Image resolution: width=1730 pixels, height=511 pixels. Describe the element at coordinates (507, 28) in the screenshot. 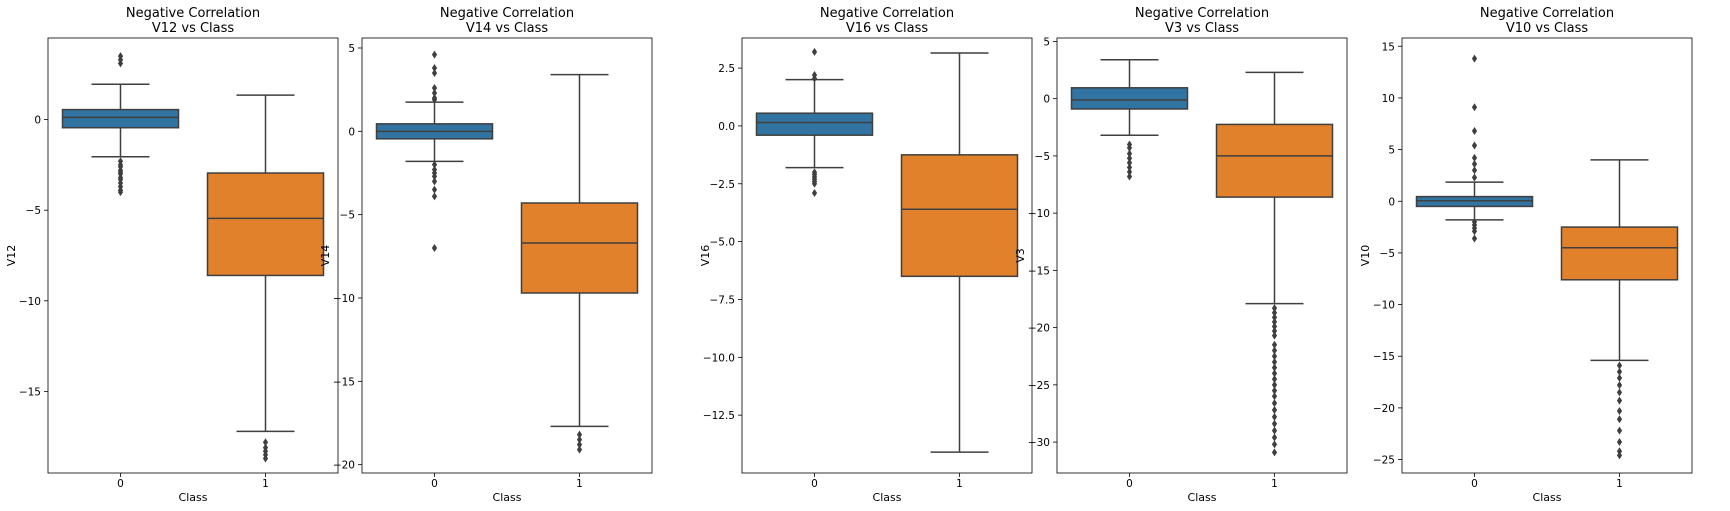

I see `chart-title-line2: V14 vs Class` at that location.